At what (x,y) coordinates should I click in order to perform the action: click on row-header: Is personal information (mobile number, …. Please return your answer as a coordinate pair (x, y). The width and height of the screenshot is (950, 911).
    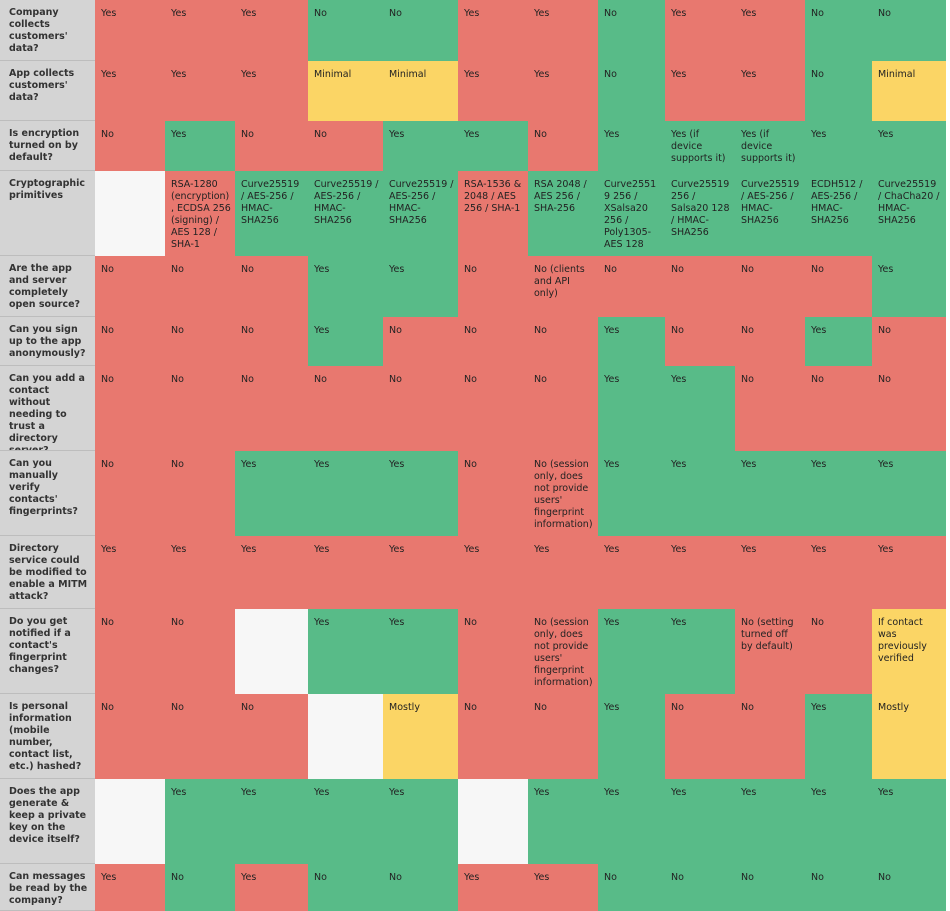
    Looking at the image, I should click on (47, 736).